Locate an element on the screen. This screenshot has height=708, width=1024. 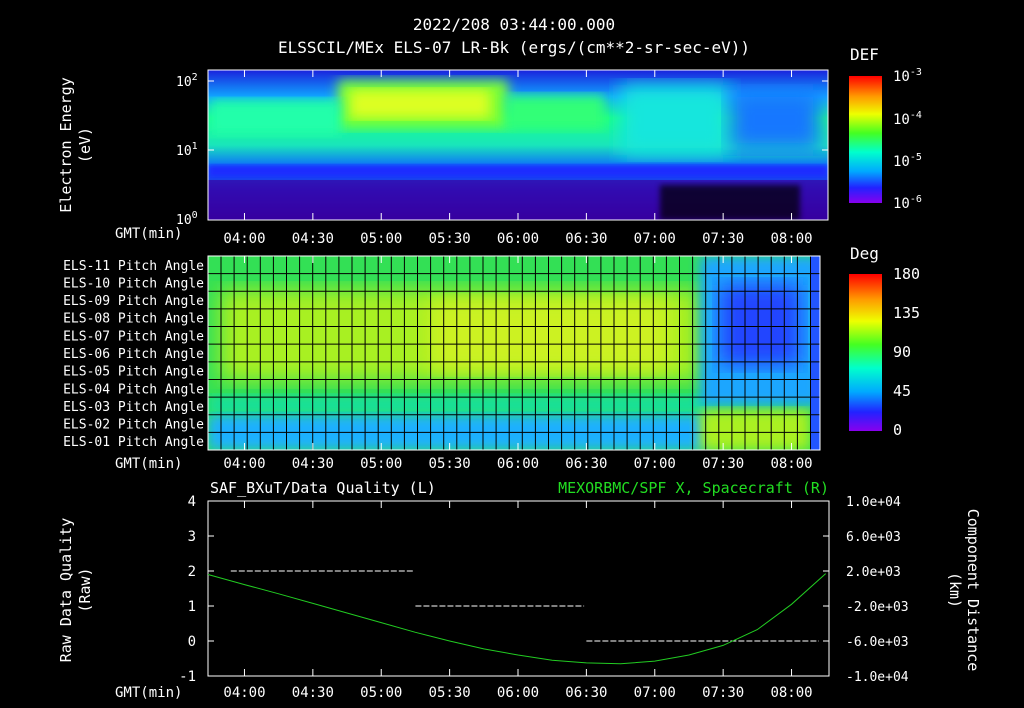
right-y-tick-label: 6.0e+03 is located at coordinates (873, 537).